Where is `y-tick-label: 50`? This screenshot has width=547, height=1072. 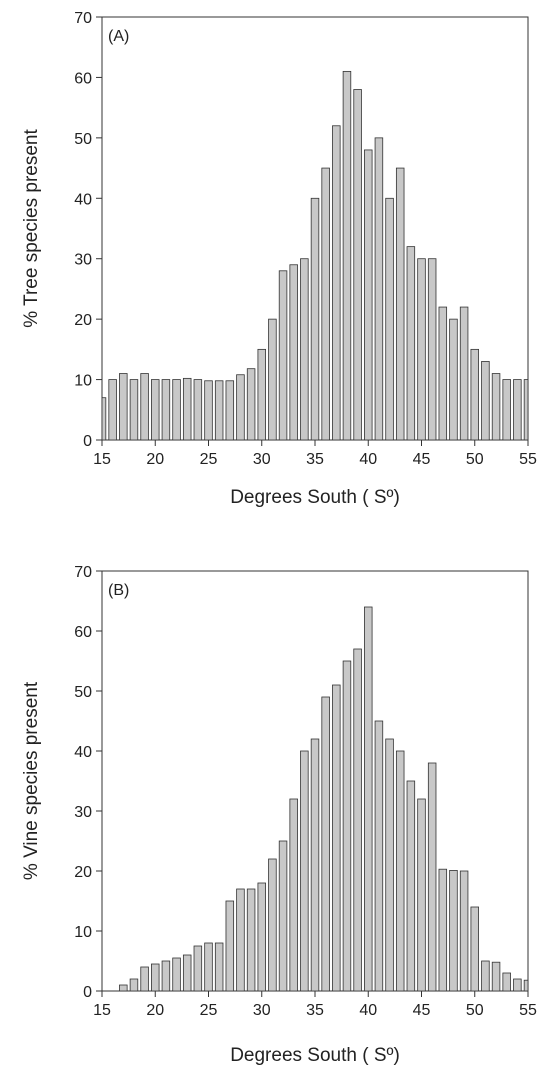 y-tick-label: 50 is located at coordinates (83, 692).